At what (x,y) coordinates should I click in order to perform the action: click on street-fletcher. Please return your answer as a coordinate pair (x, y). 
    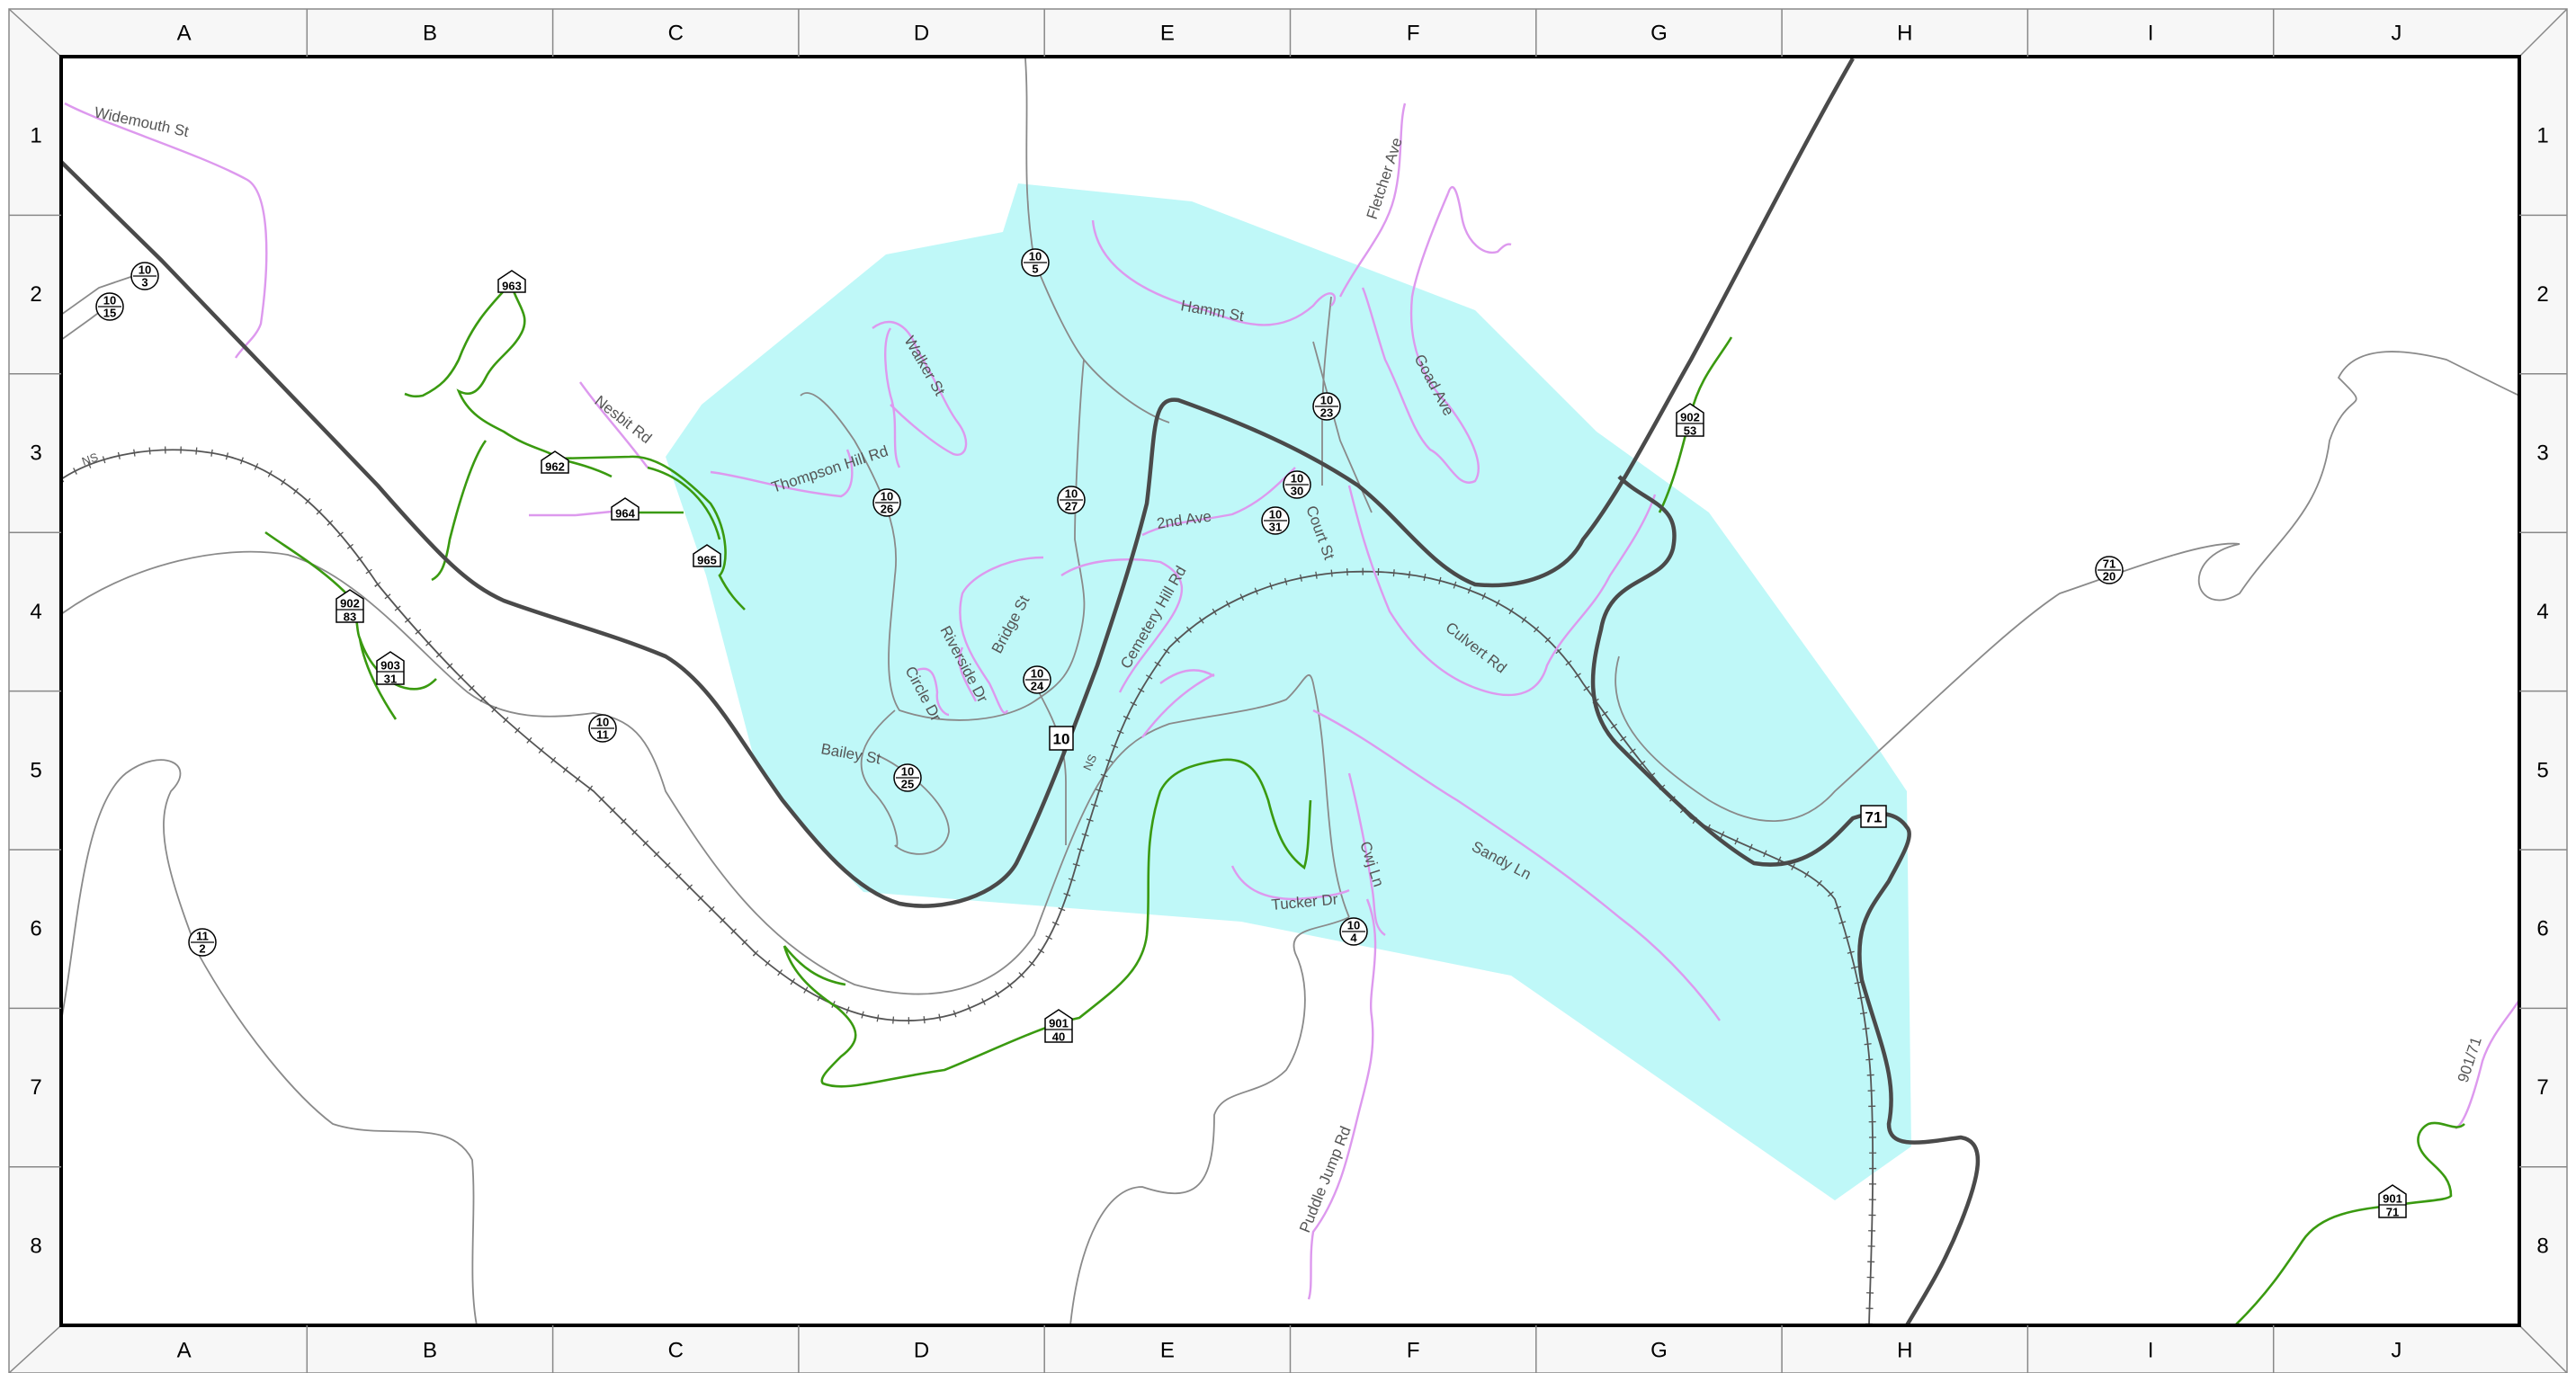
    Looking at the image, I should click on (1372, 200).